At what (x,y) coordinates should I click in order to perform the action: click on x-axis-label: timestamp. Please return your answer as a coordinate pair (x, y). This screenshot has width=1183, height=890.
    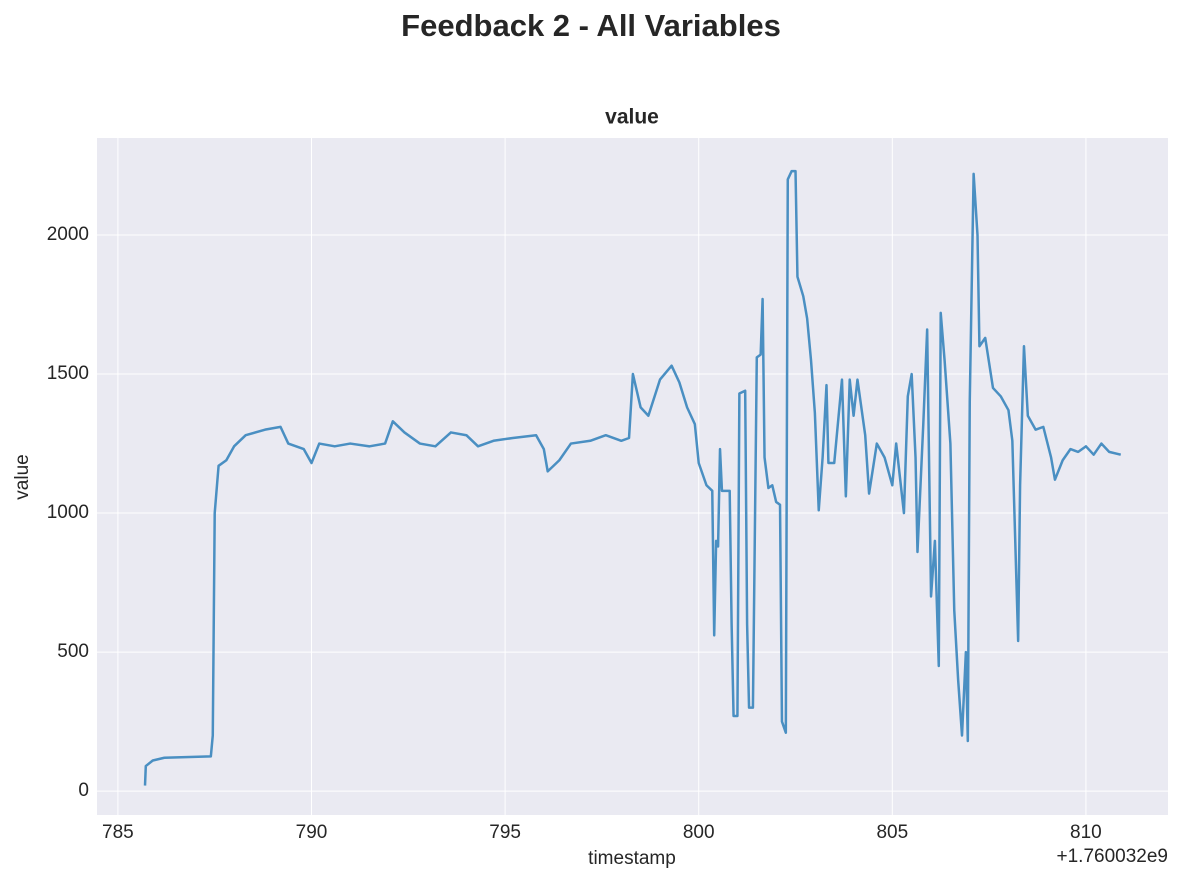
    Looking at the image, I should click on (632, 858).